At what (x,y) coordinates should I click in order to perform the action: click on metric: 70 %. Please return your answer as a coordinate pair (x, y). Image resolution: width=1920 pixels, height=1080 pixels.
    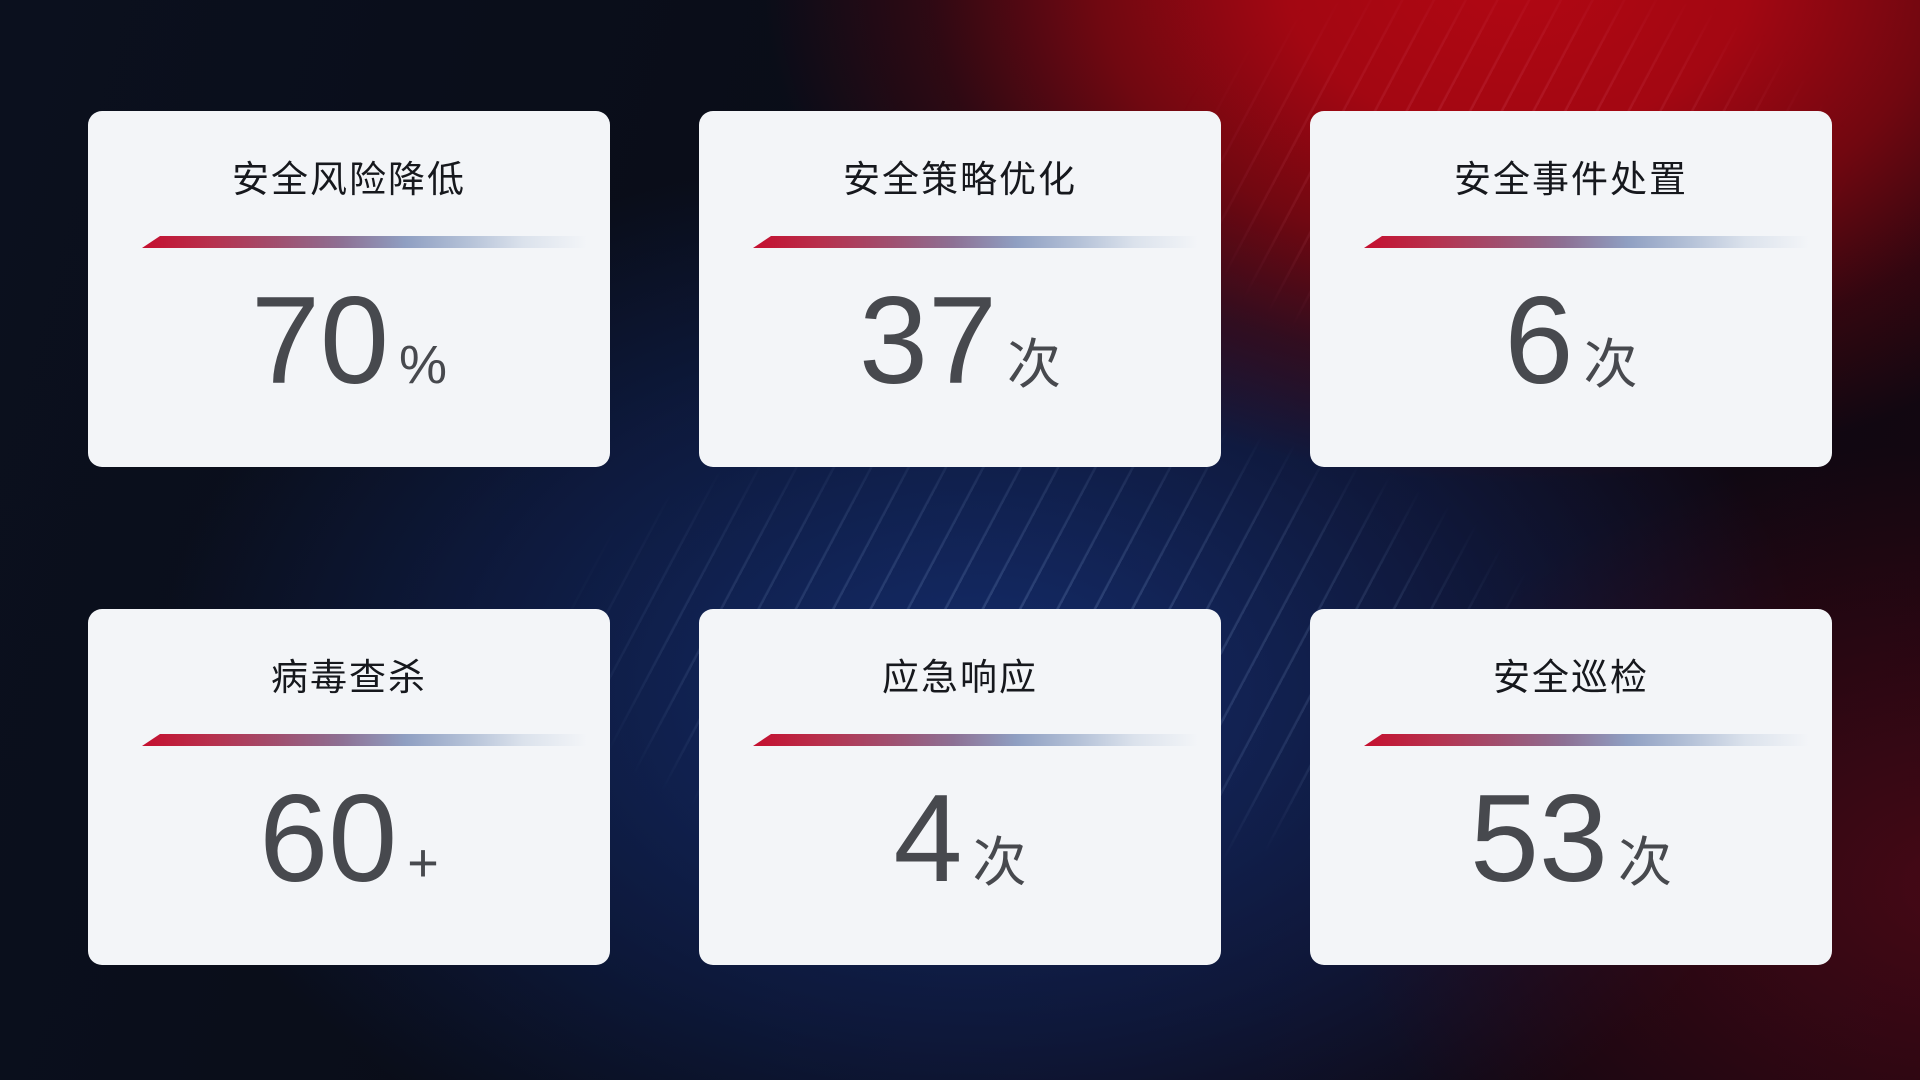
    Looking at the image, I should click on (349, 341).